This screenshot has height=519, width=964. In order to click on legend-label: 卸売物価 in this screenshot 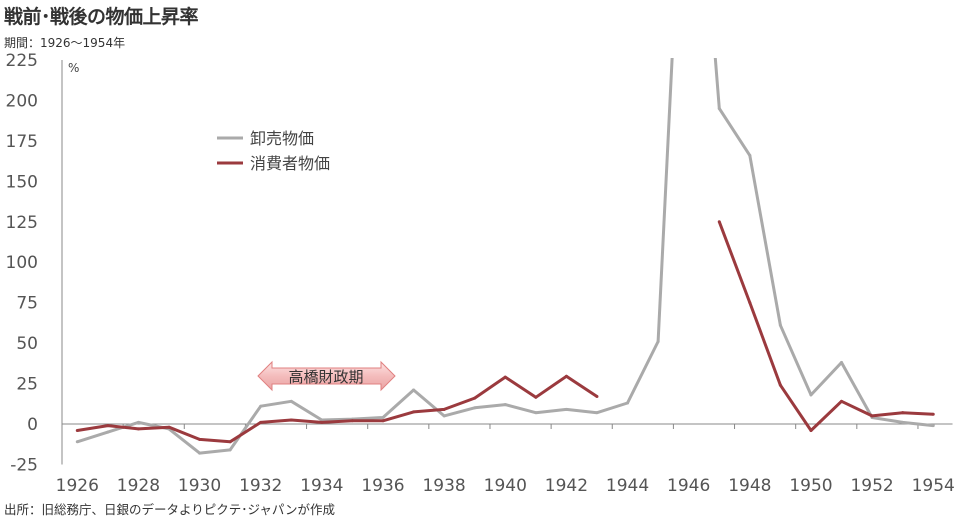, I will do `click(282, 138)`.